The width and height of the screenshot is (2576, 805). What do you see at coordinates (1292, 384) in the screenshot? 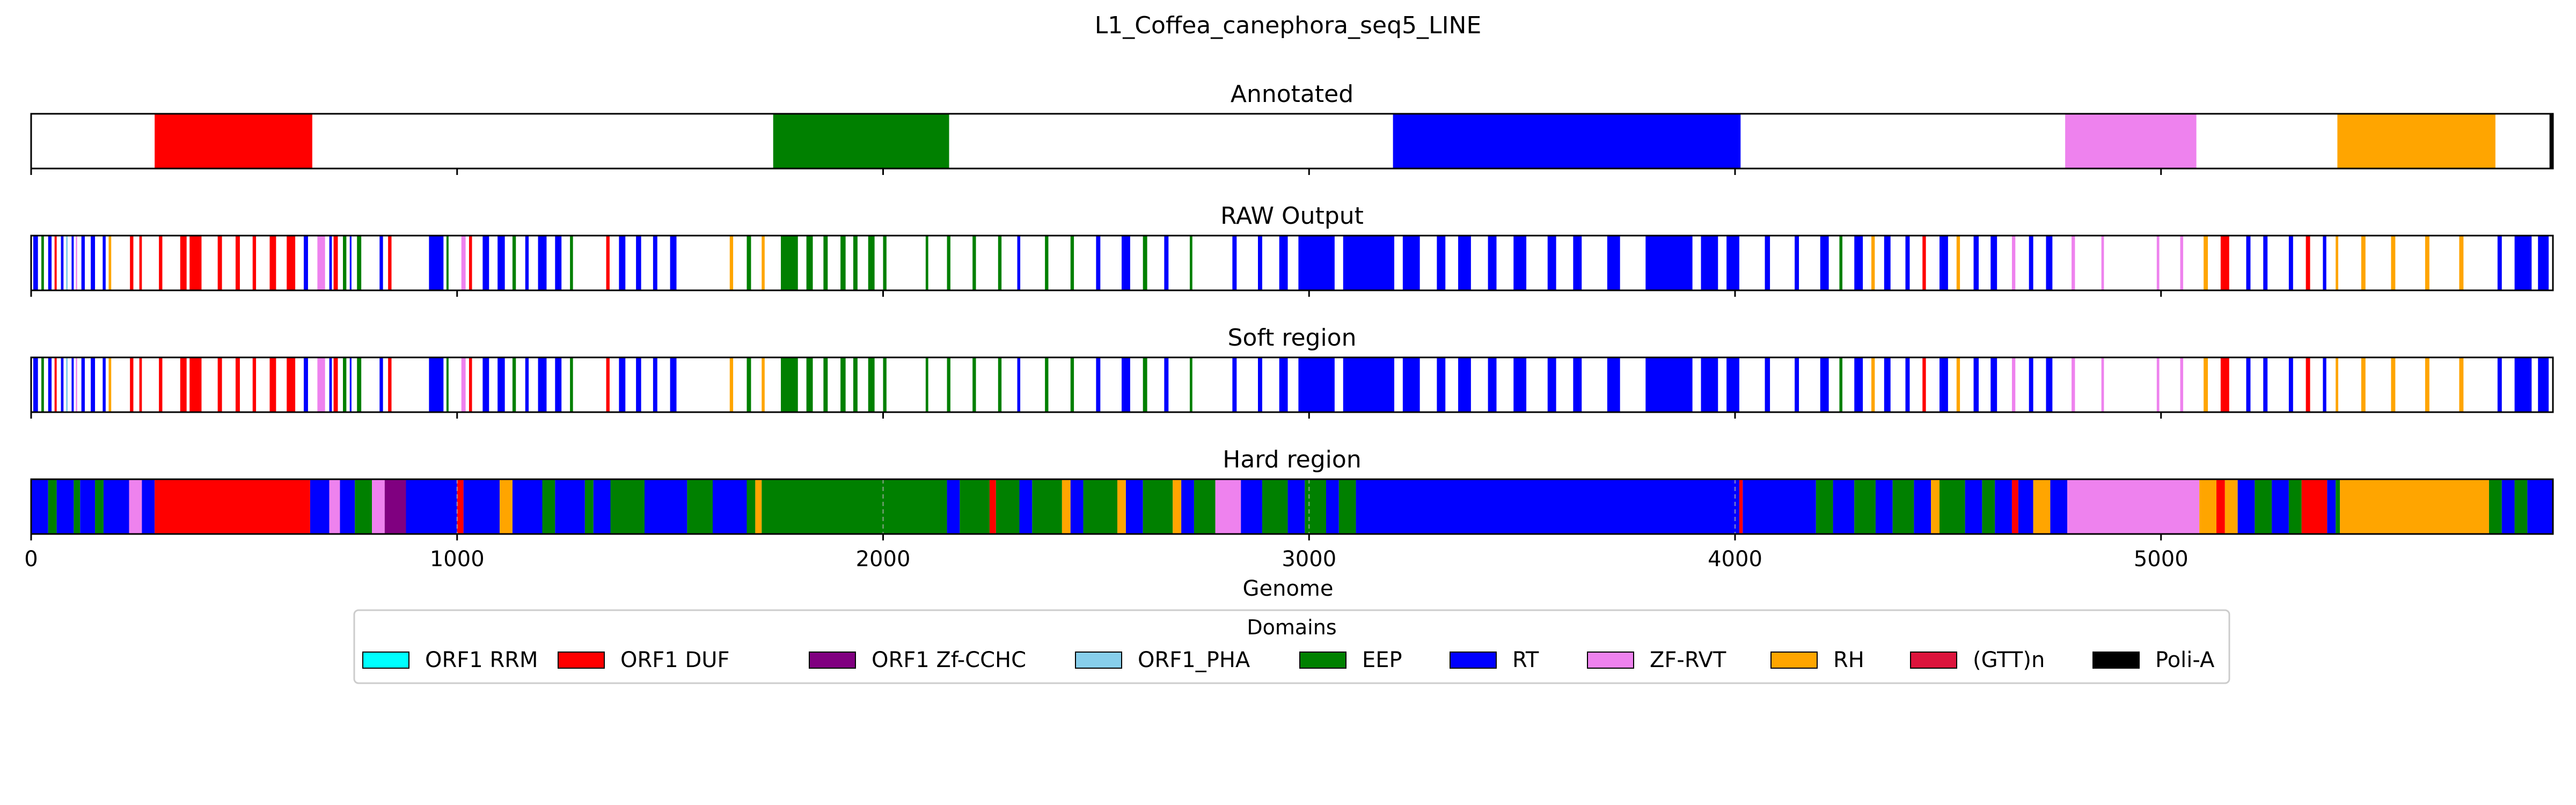
I see `panel-background` at bounding box center [1292, 384].